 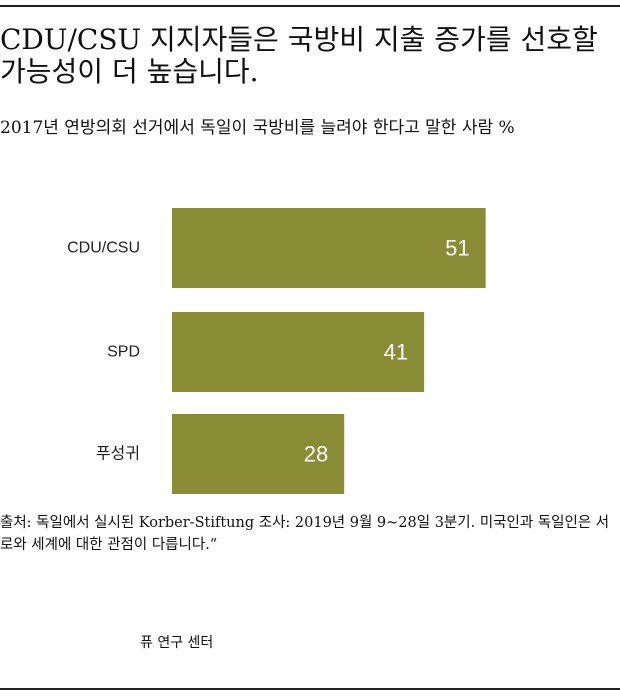 What do you see at coordinates (103, 248) in the screenshot?
I see `category-label: CDU/CSU` at bounding box center [103, 248].